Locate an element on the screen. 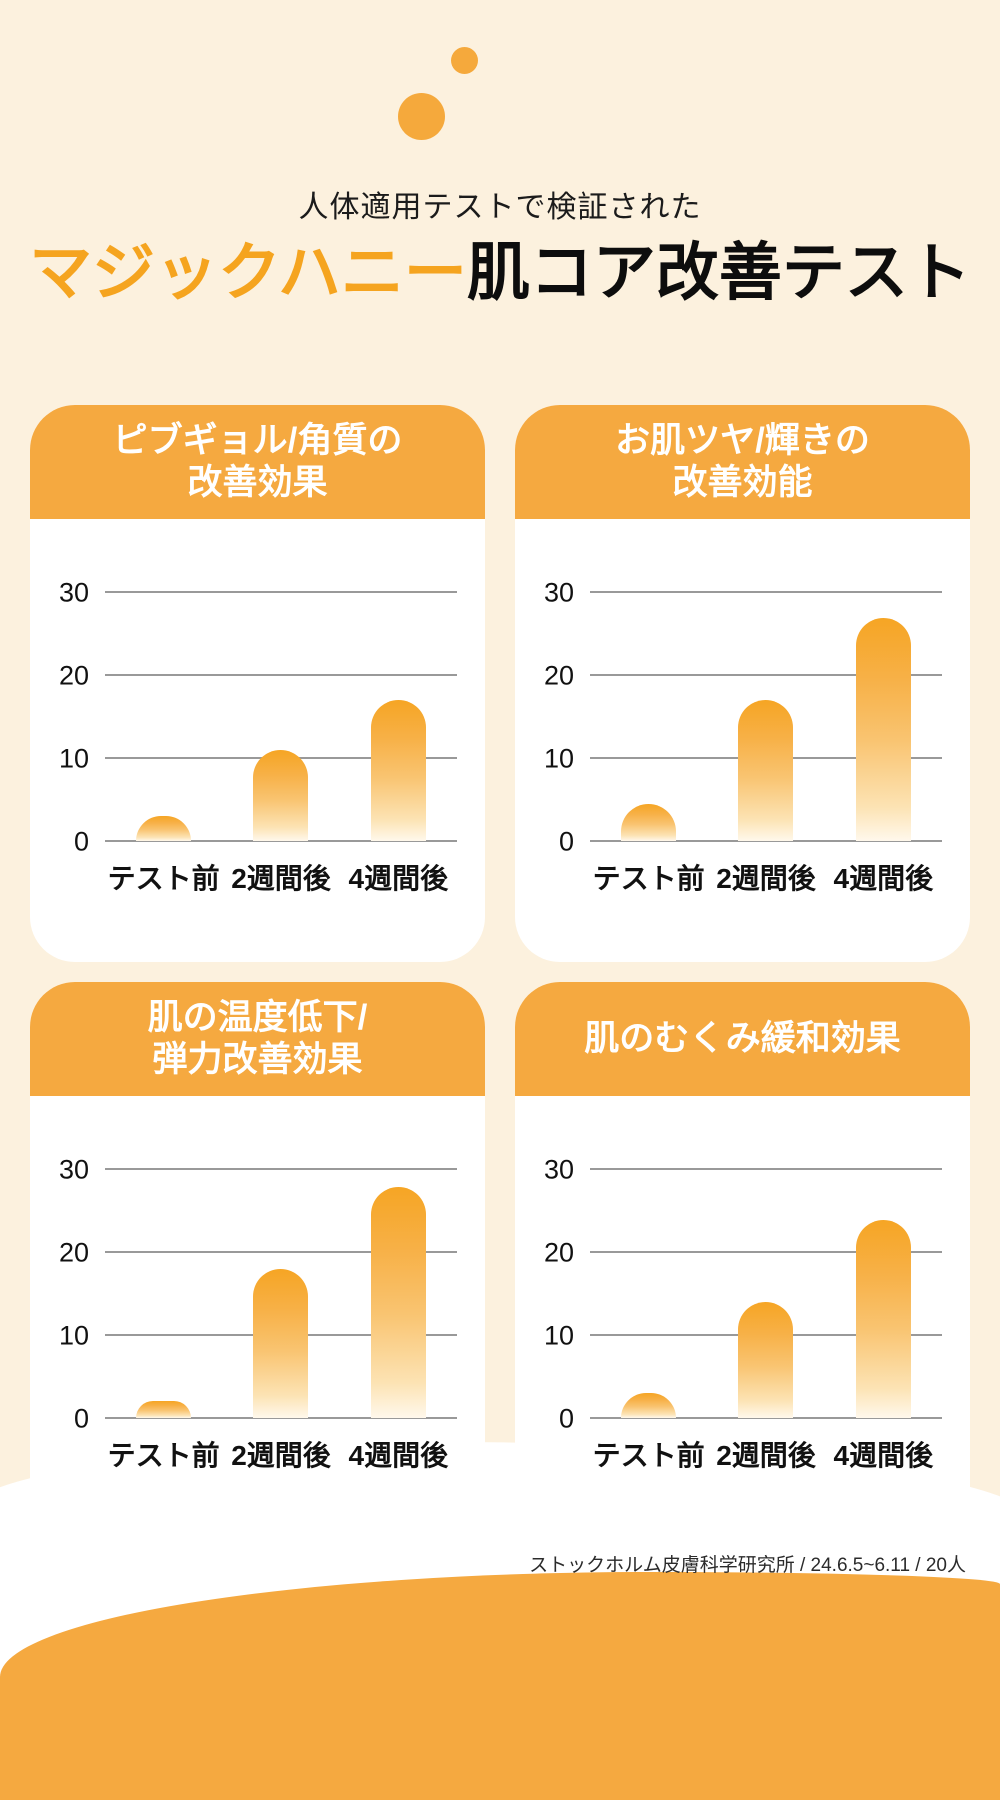 The height and width of the screenshot is (1800, 1000). decor-dot-large-icon is located at coordinates (421, 116).